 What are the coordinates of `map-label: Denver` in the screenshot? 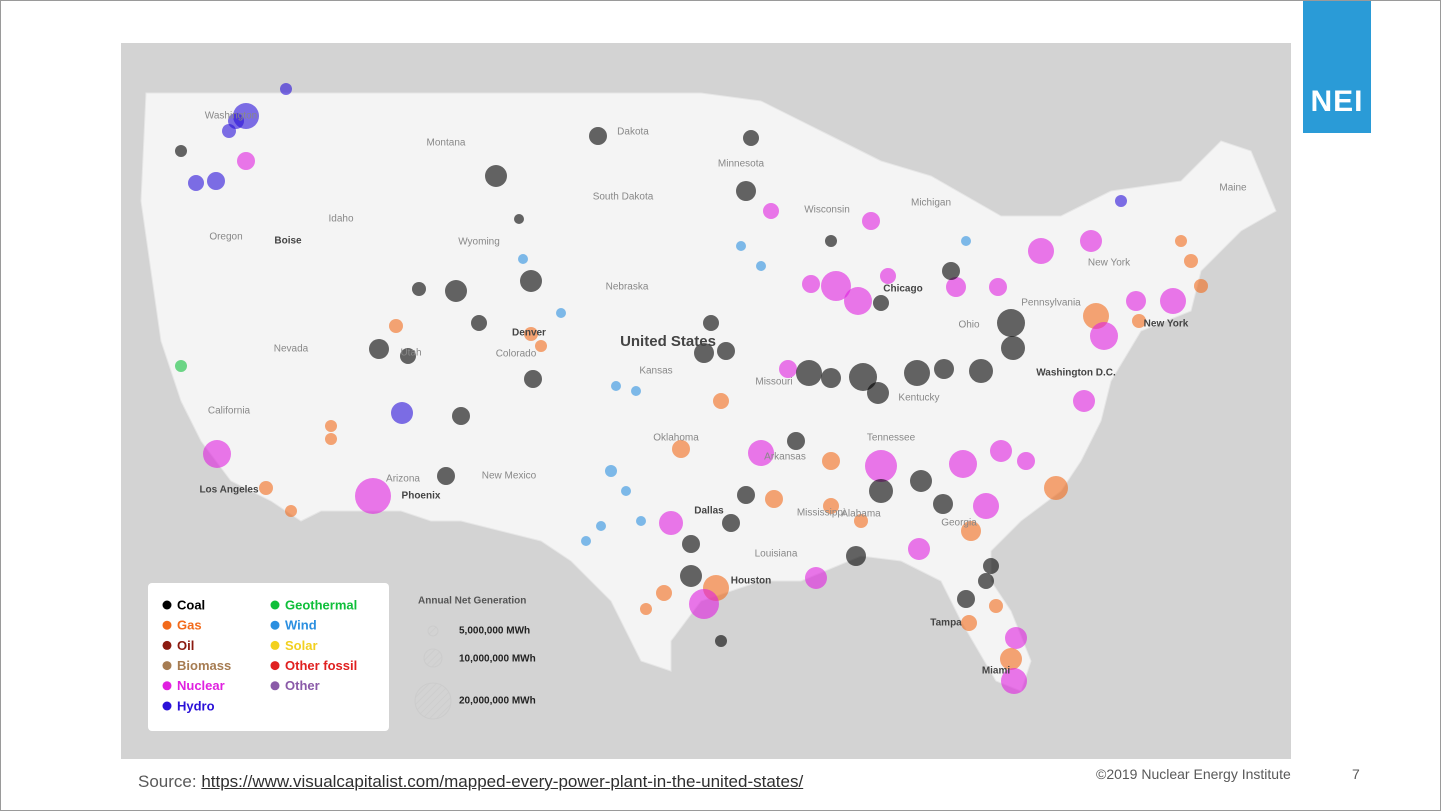 It's located at (529, 333).